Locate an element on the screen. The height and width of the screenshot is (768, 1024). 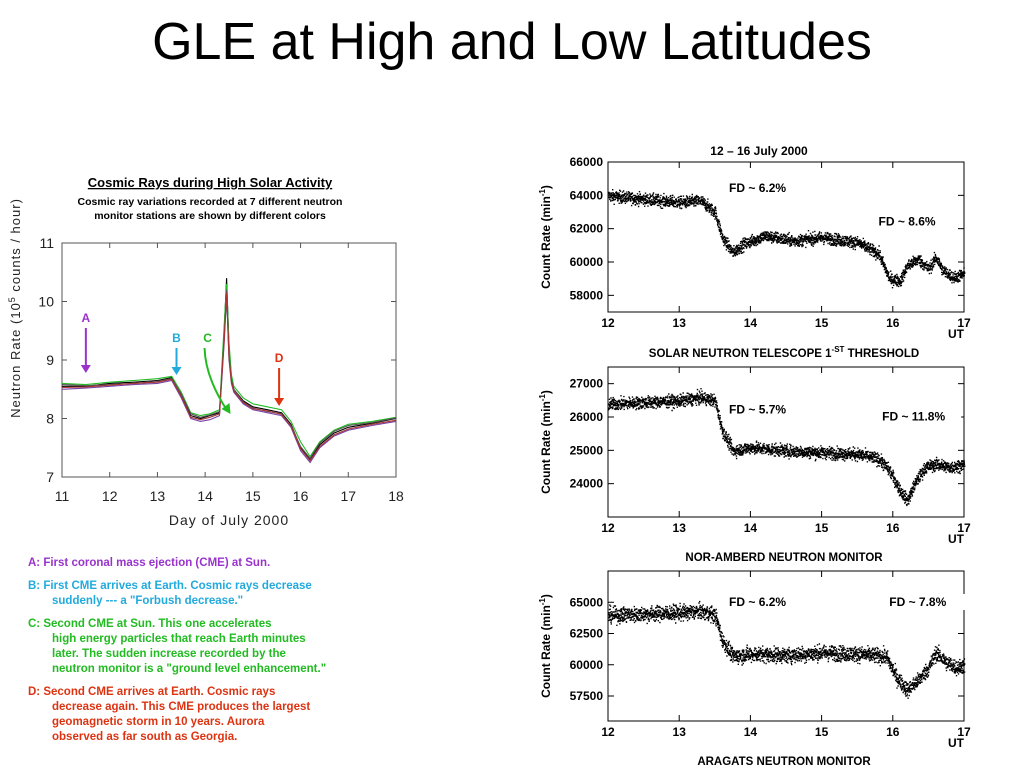
caption-solar-neutron-telescope: SOLAR NEUTRON TELESCOPE 1-ST THRESHOLD is located at coordinates (784, 352).